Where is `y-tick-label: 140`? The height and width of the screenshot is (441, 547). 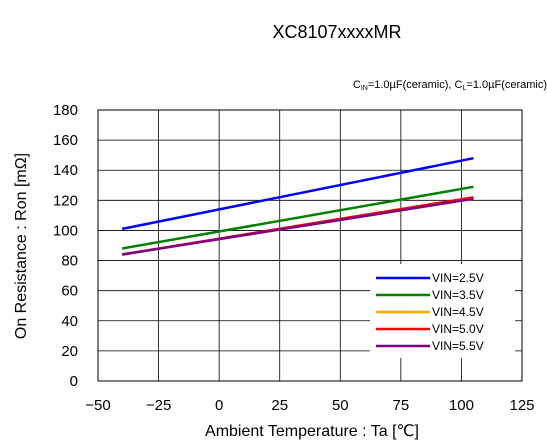 y-tick-label: 140 is located at coordinates (65, 170).